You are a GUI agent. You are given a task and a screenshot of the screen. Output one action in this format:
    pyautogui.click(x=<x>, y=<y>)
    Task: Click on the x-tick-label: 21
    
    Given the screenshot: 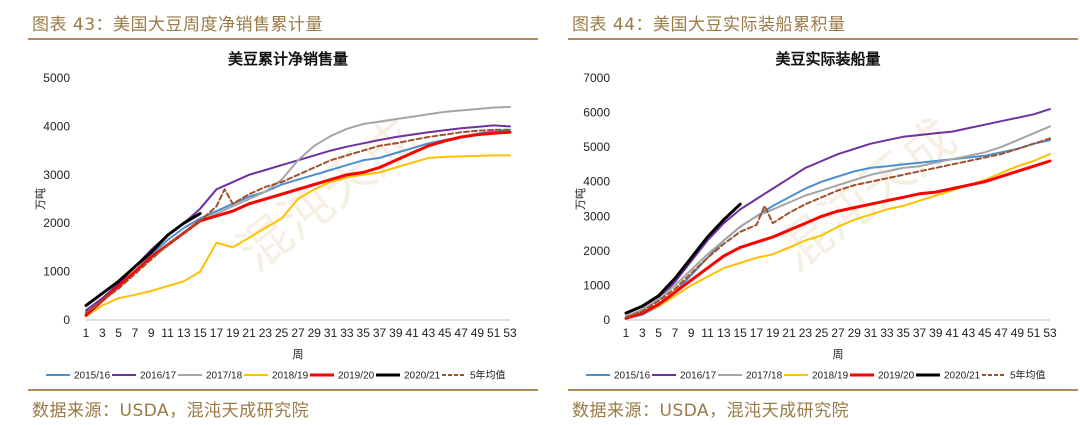 What is the action you would take?
    pyautogui.click(x=789, y=333)
    